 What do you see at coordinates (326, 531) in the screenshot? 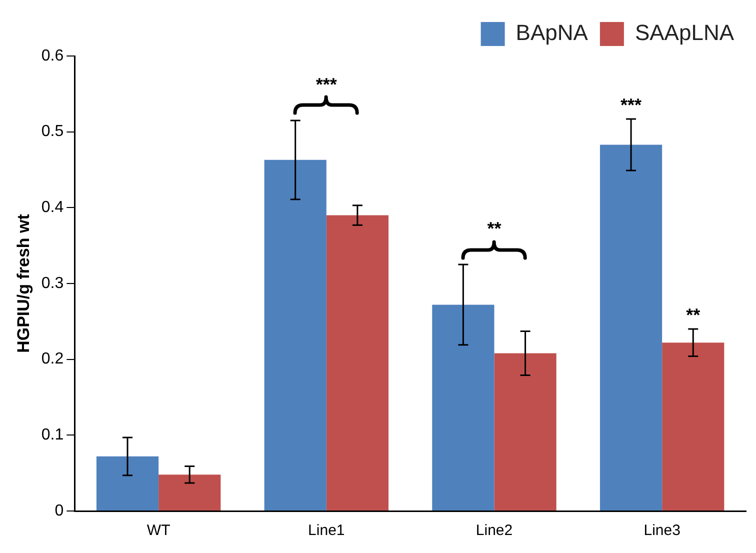
I see `x-tick-label: Line1` at bounding box center [326, 531].